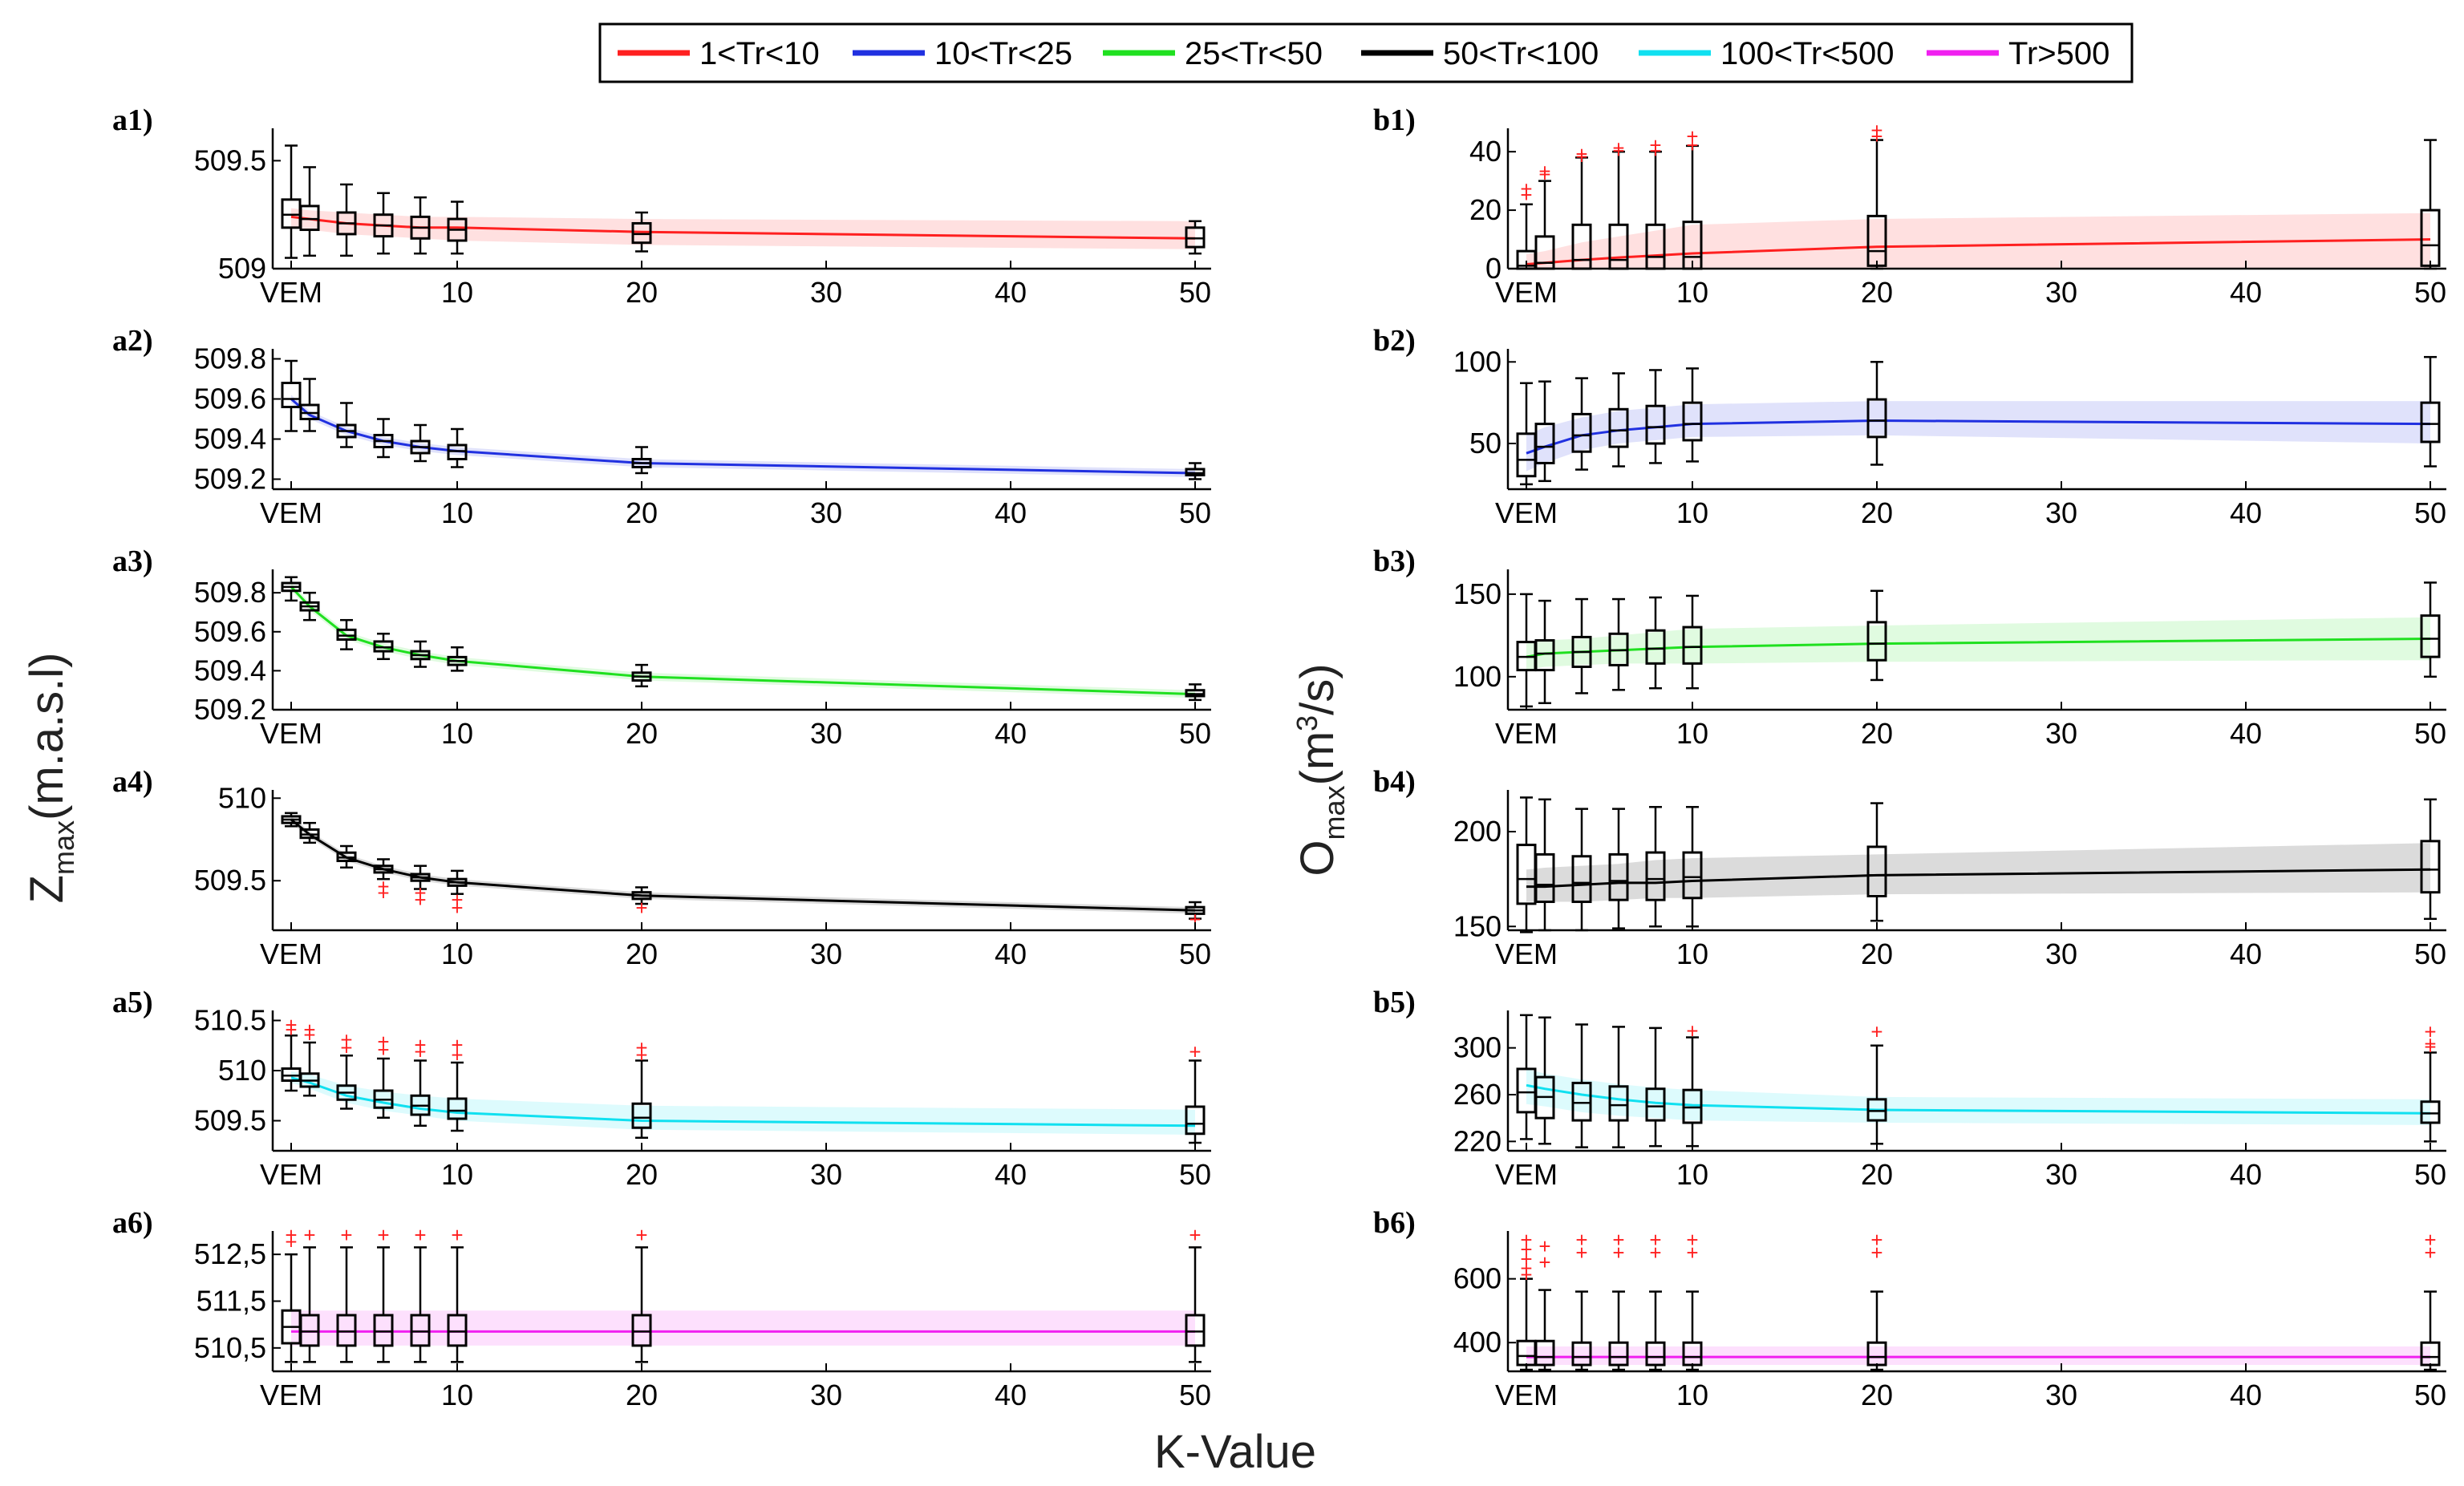  What do you see at coordinates (826, 1174) in the screenshot?
I see `x-tick-label-a5-3: 30` at bounding box center [826, 1174].